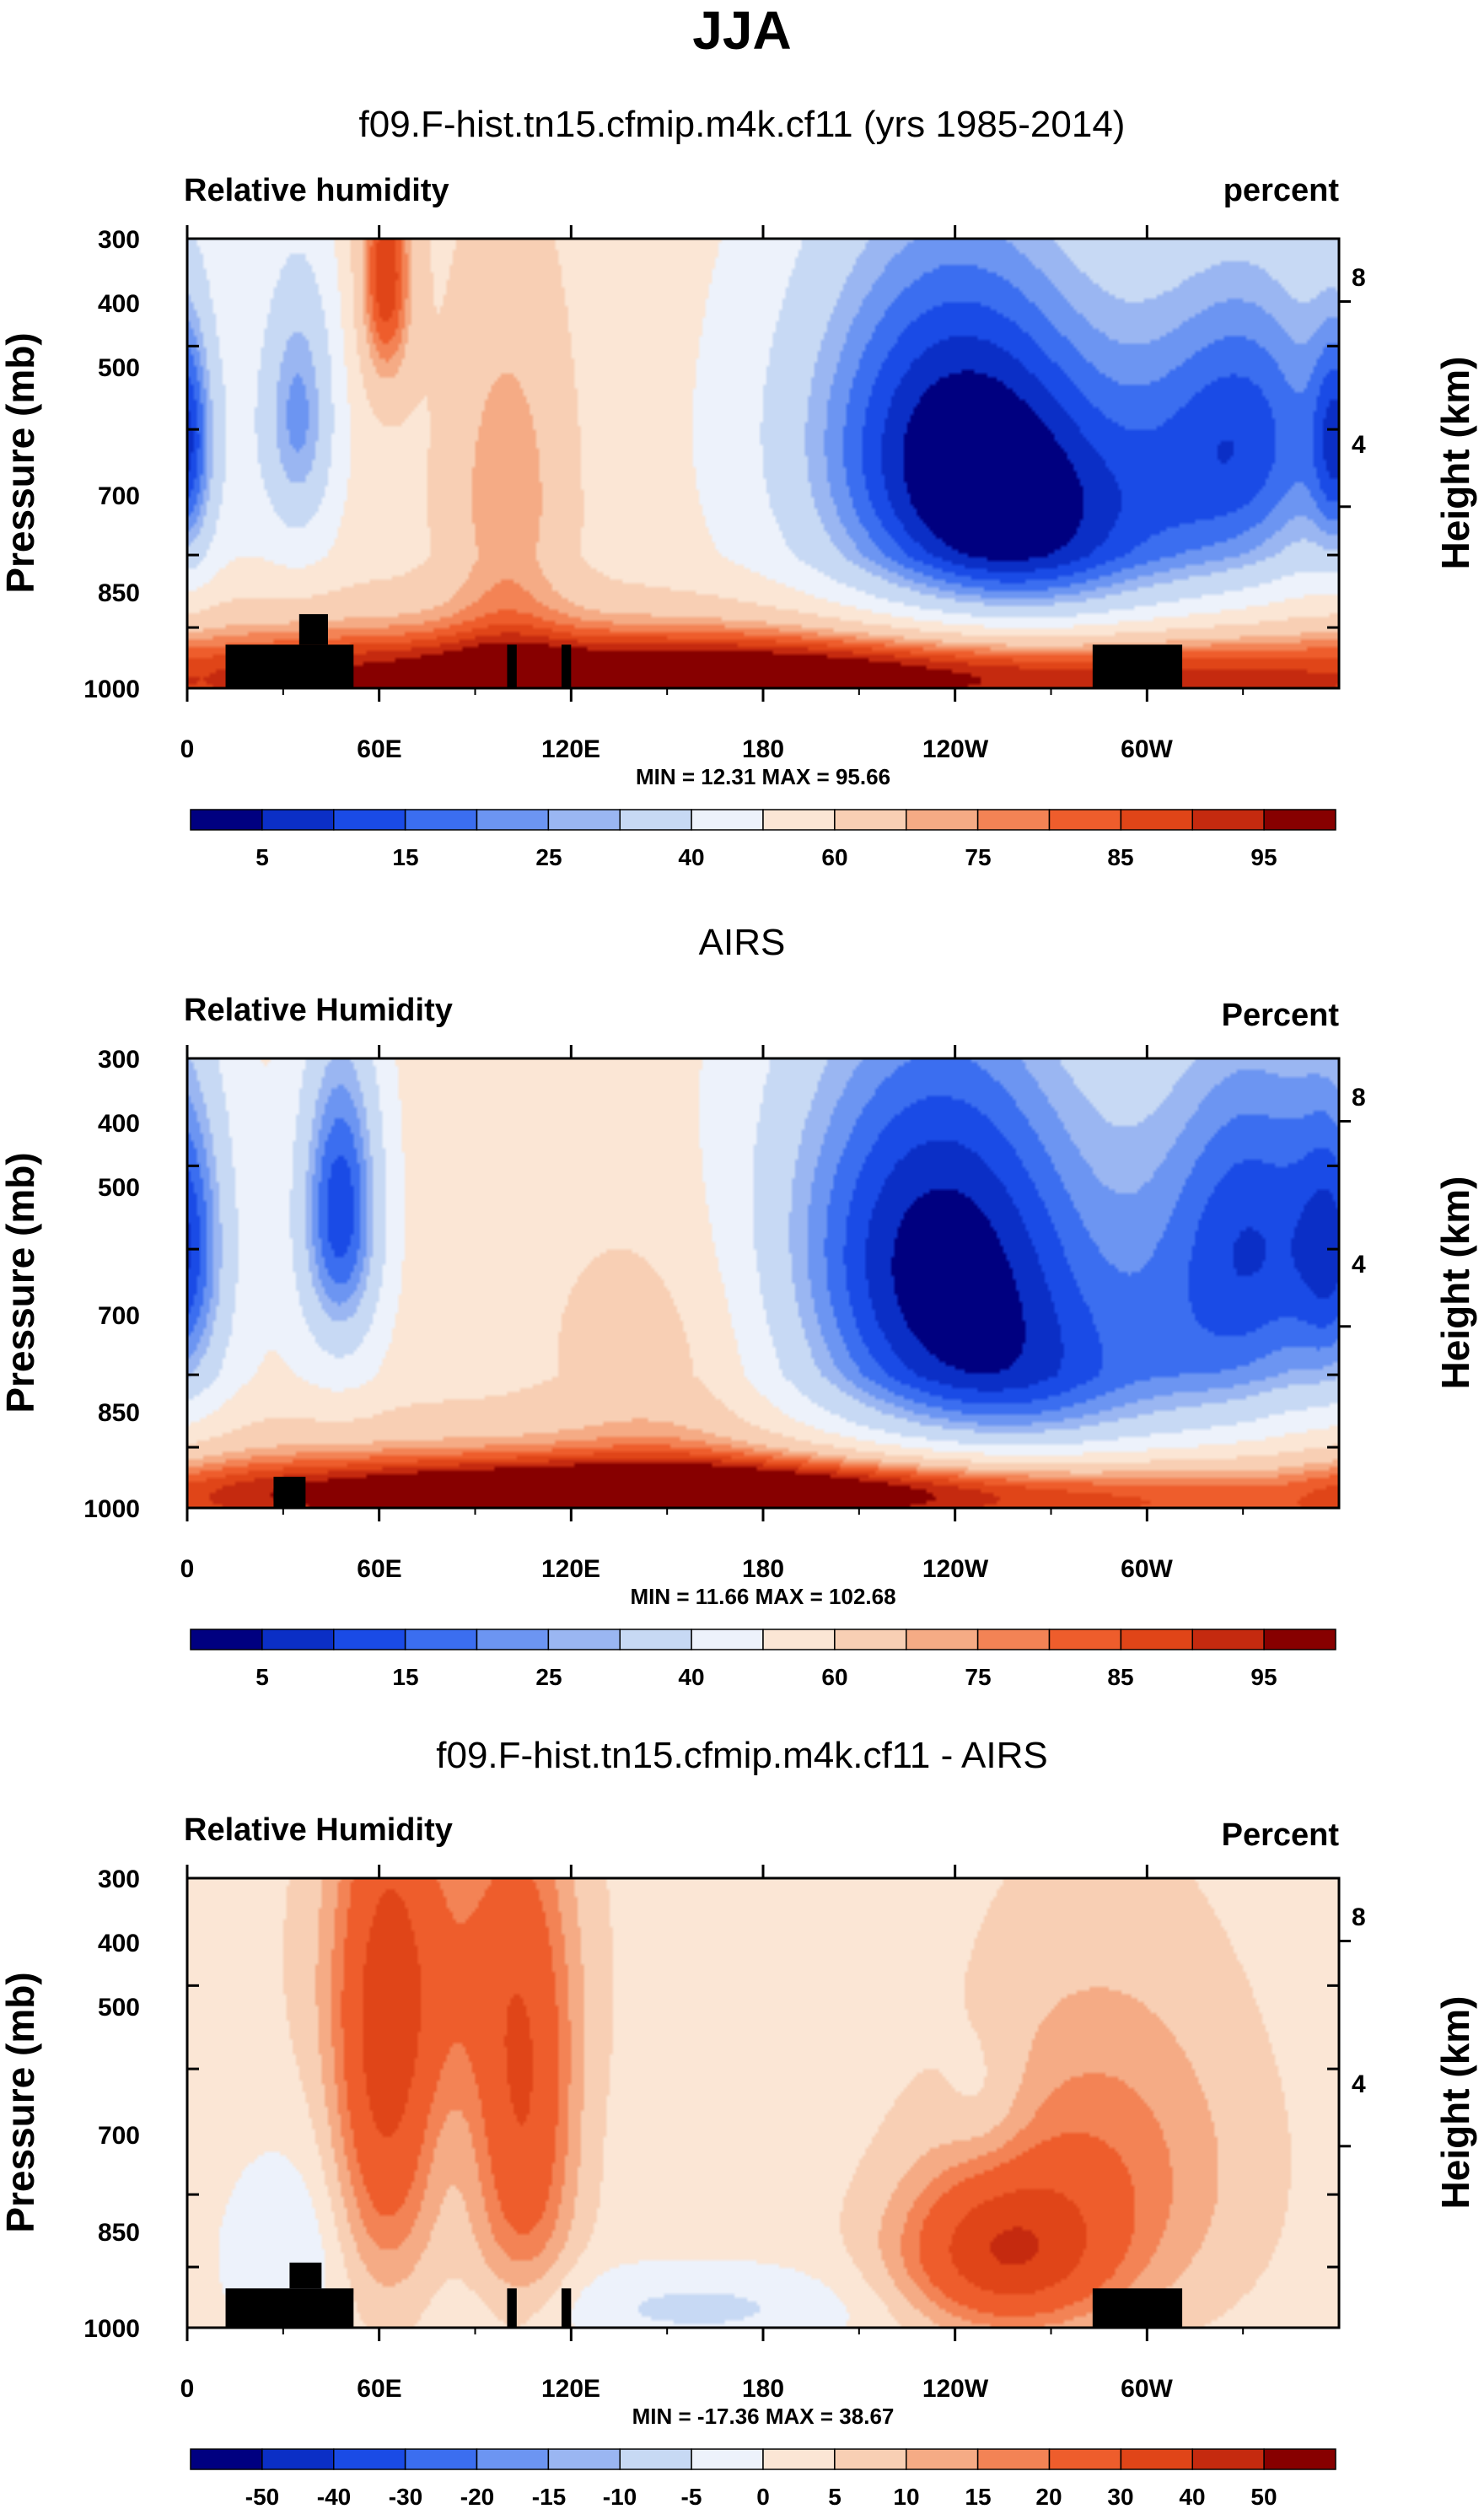 The height and width of the screenshot is (2509, 1484). I want to click on colorbar-label: 60, so click(834, 1677).